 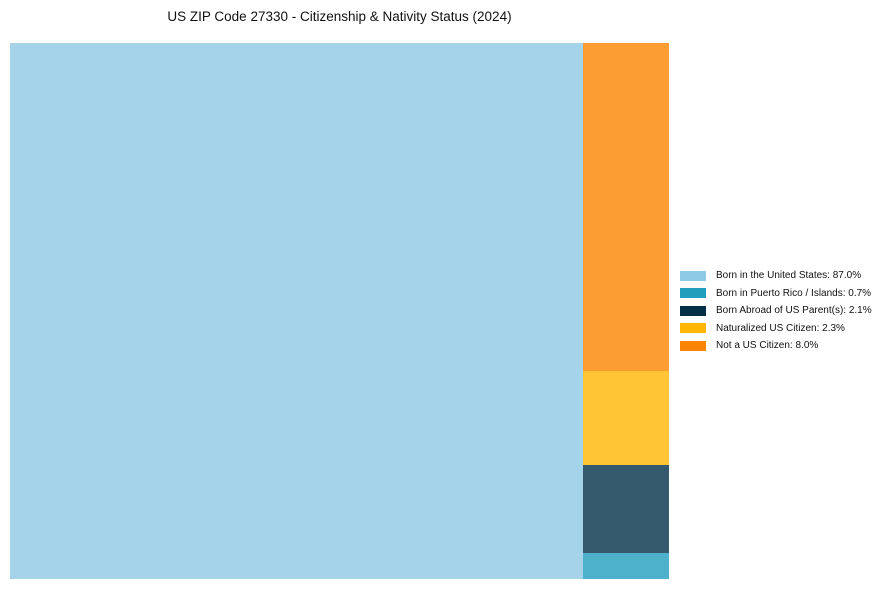 I want to click on legend-item: Not a US Citizen: 8.0%, so click(x=776, y=346).